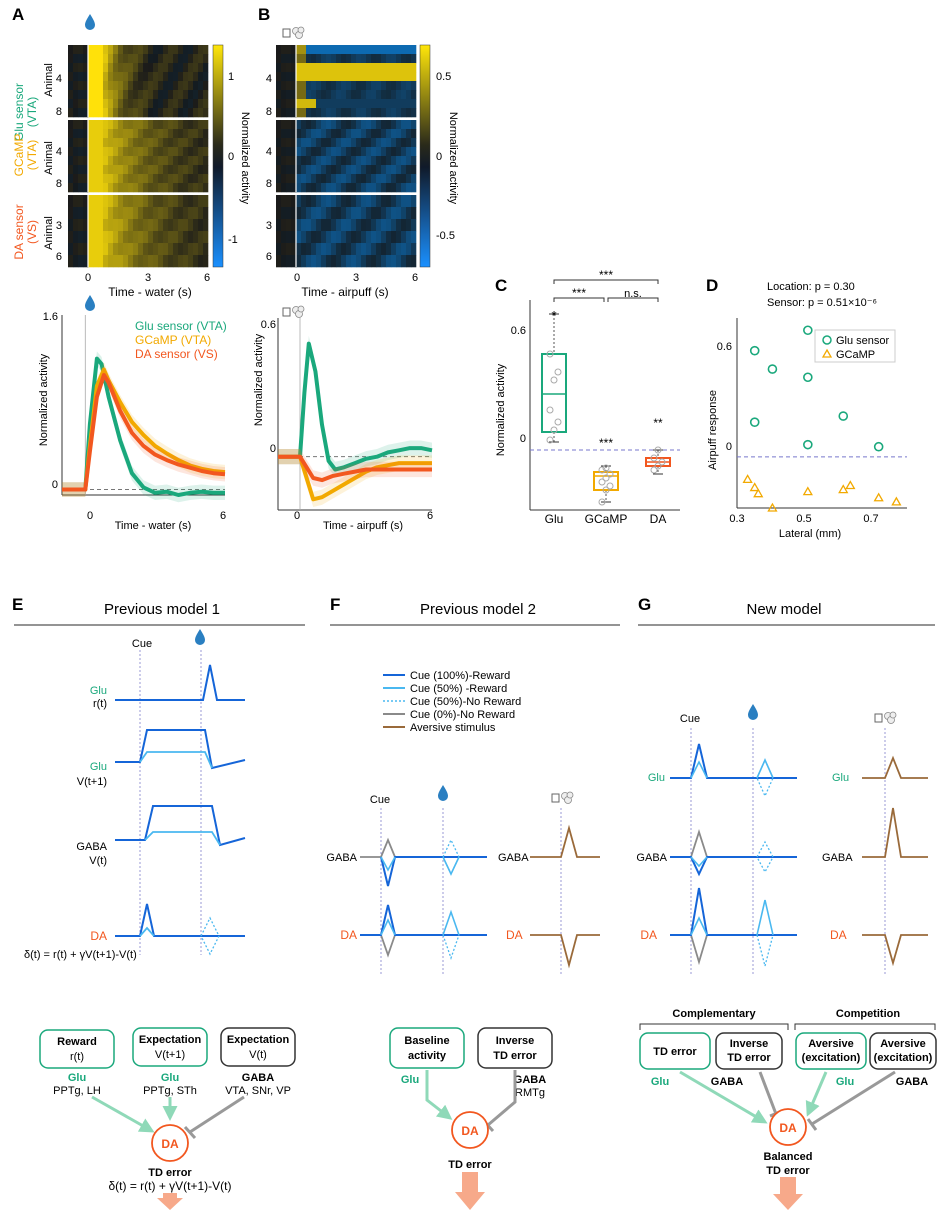 This screenshot has width=940, height=1210. What do you see at coordinates (770, 1094) in the screenshot?
I see `g-arrow-inverse` at bounding box center [770, 1094].